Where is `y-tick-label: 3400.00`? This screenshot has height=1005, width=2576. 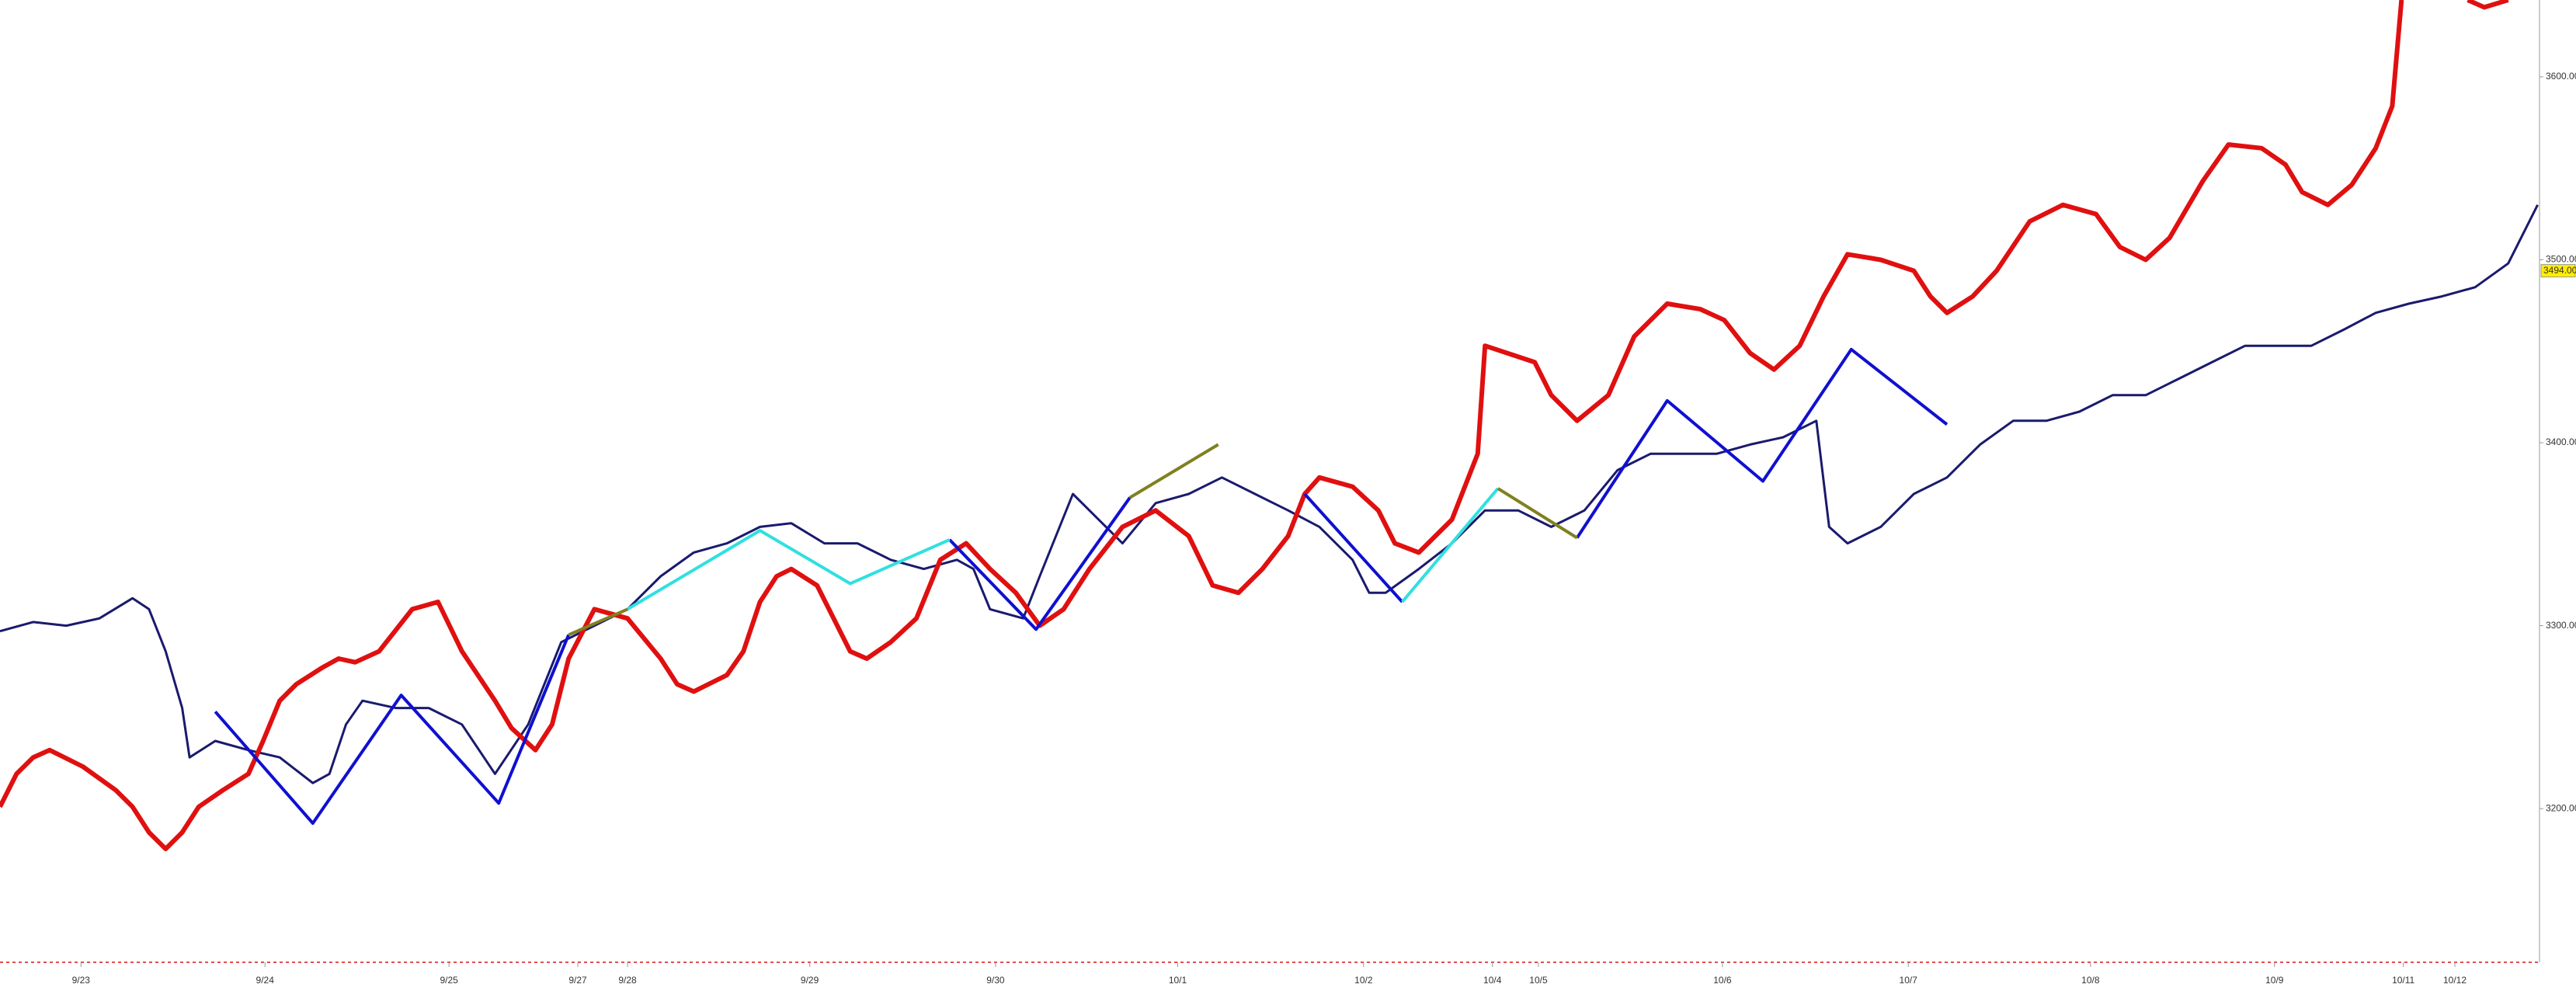 y-tick-label: 3400.00 is located at coordinates (2561, 442).